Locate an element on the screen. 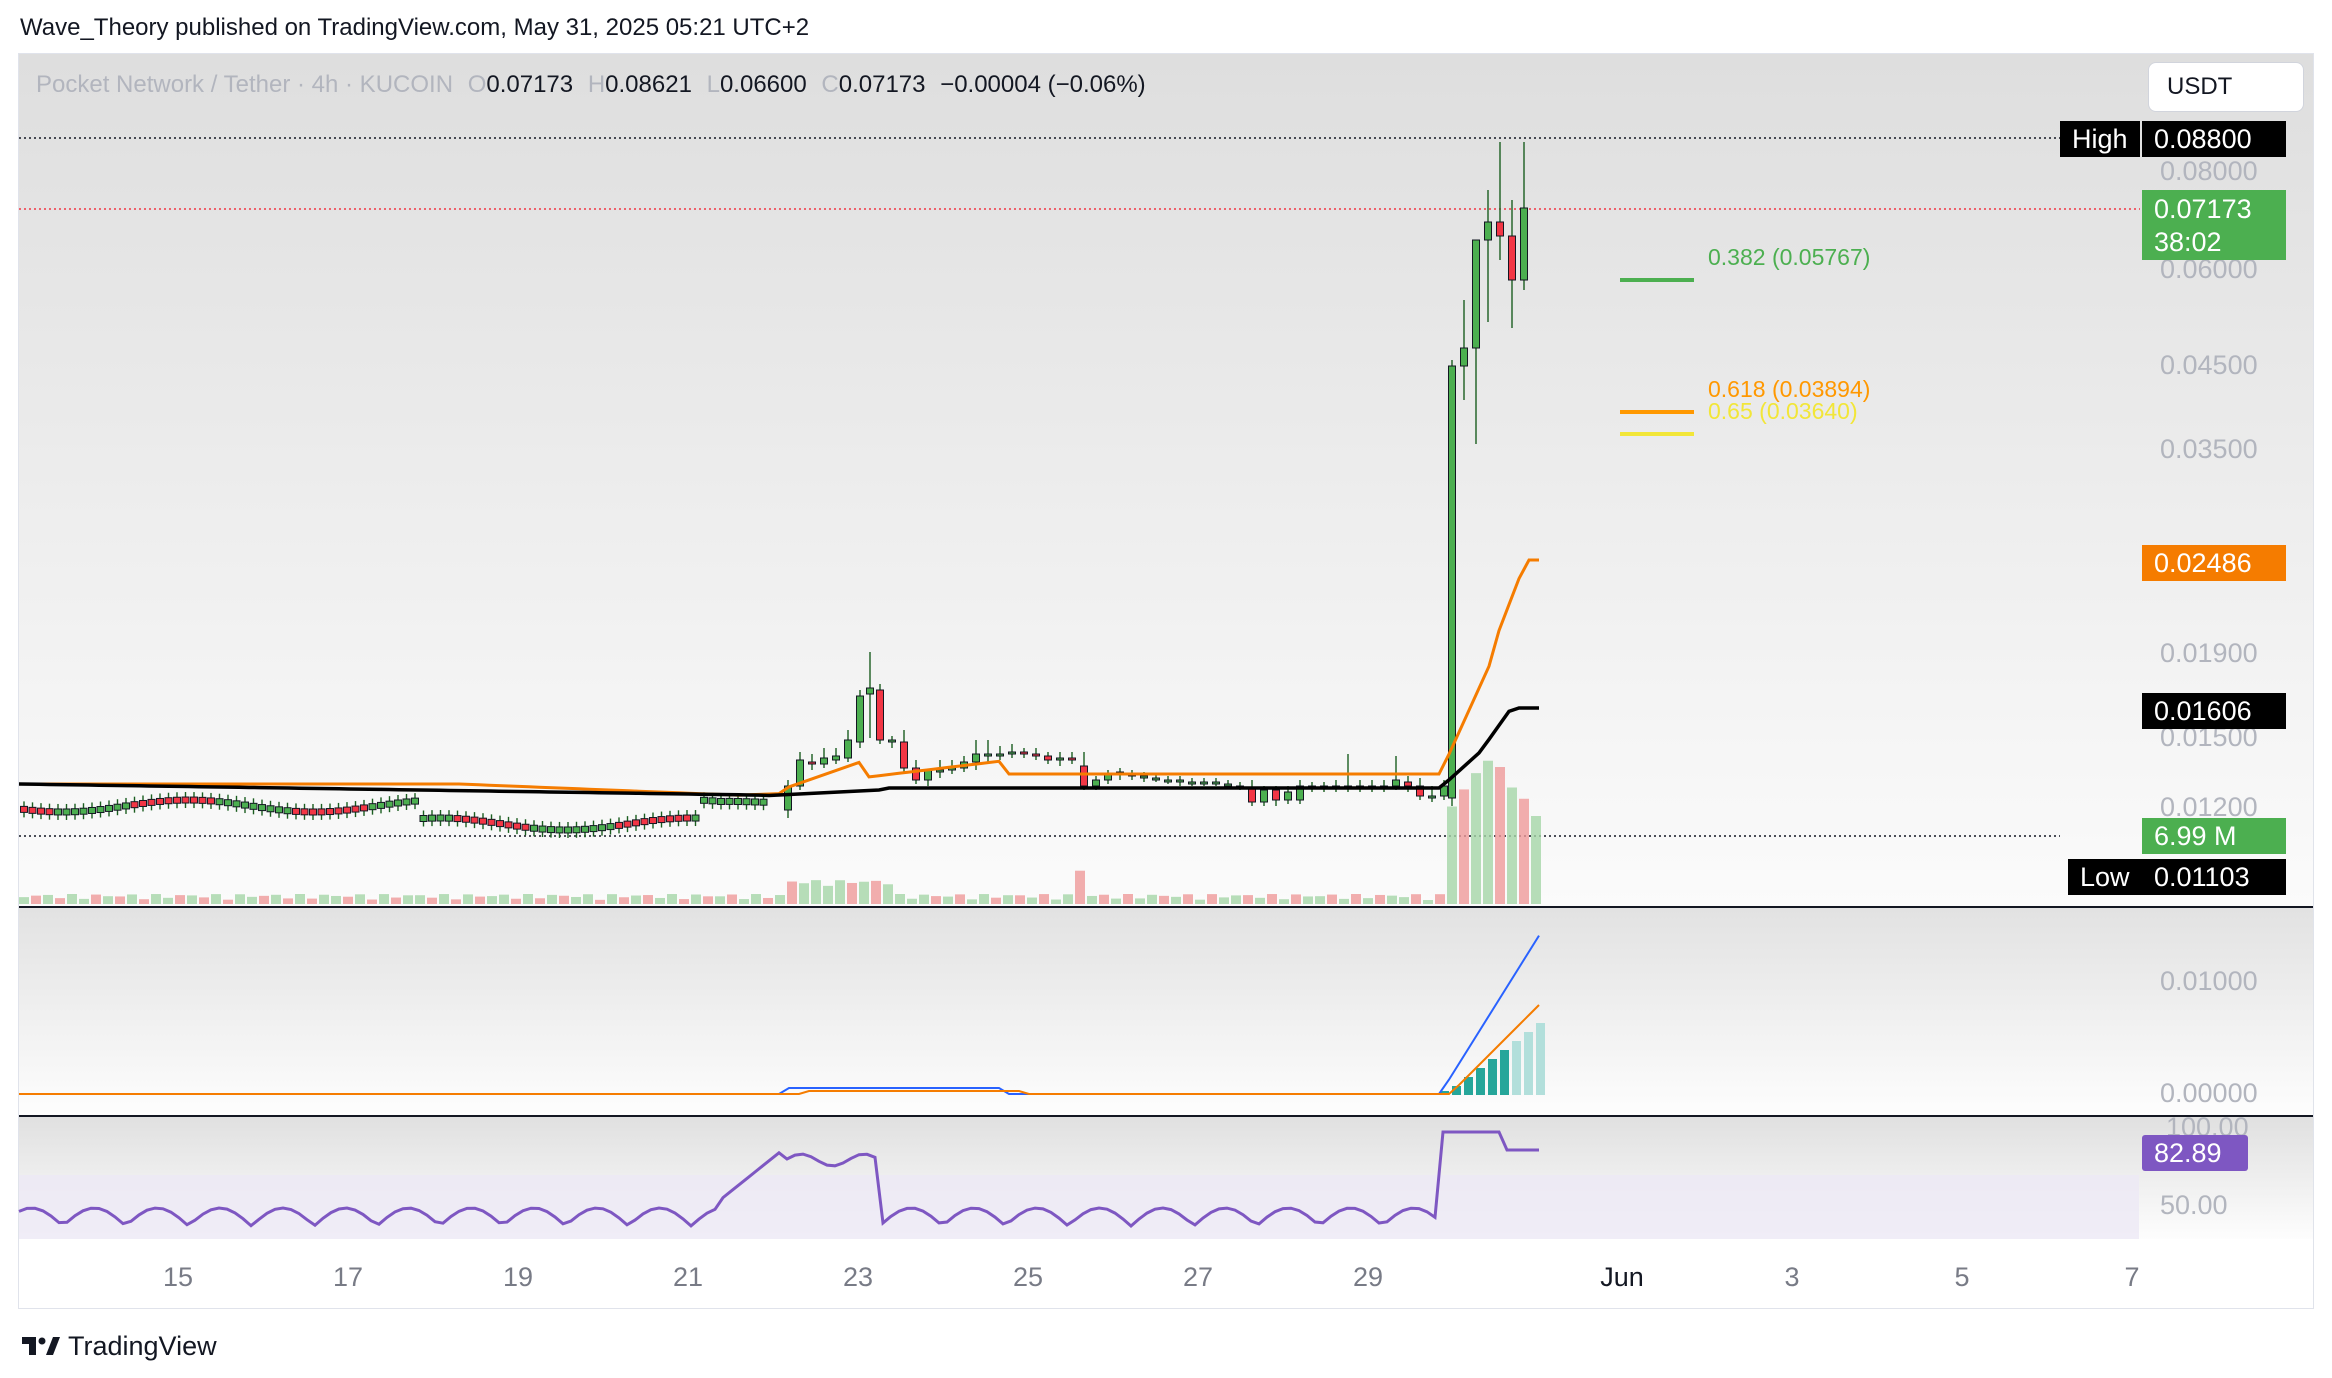  fib-label-0382: 0.382 (0.05767) is located at coordinates (1789, 257).